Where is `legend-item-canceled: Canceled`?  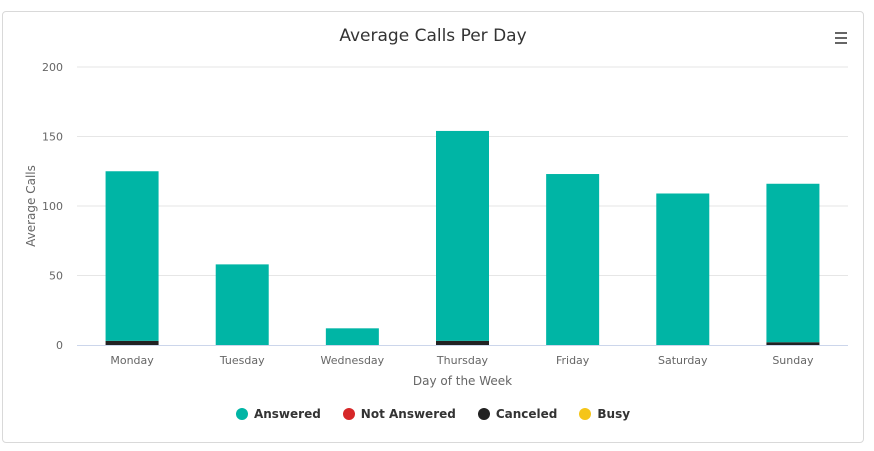 legend-item-canceled: Canceled is located at coordinates (517, 414).